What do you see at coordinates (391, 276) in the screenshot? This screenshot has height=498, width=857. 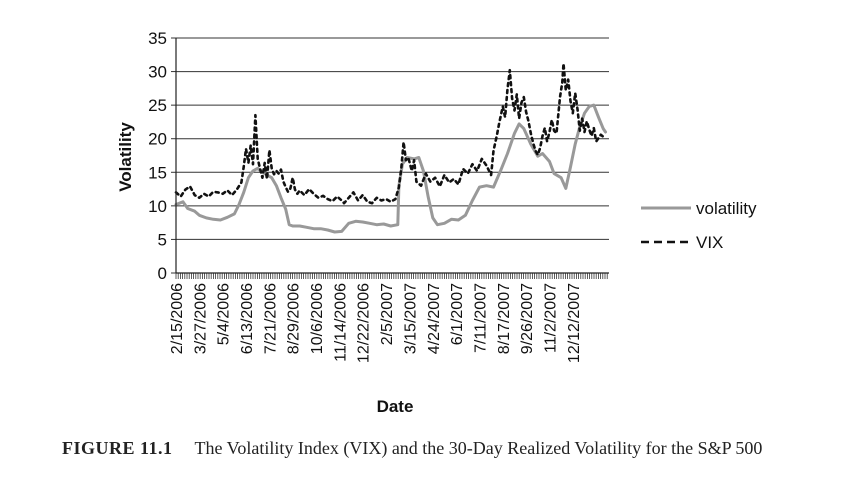 I see `x-tick-marks` at bounding box center [391, 276].